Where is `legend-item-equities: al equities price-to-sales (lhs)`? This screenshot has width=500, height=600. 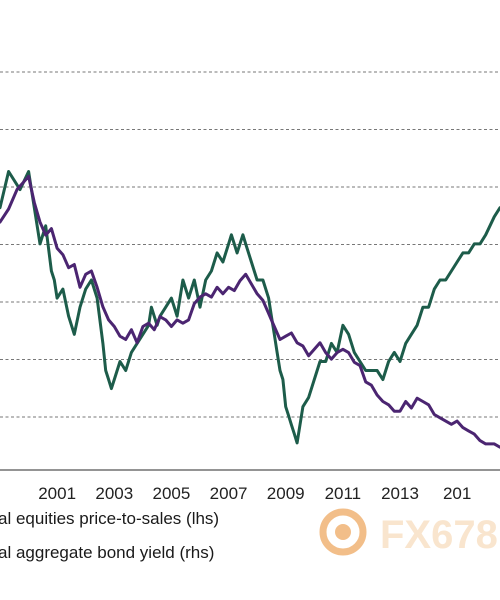 legend-item-equities: al equities price-to-sales (lhs) is located at coordinates (109, 518).